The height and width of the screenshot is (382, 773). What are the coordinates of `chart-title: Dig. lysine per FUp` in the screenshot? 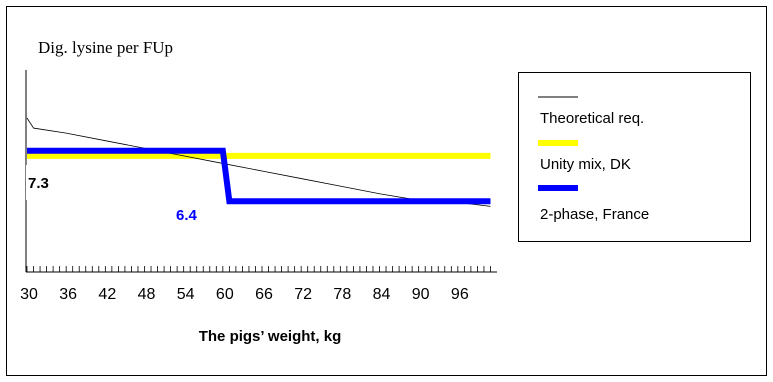 It's located at (105, 47).